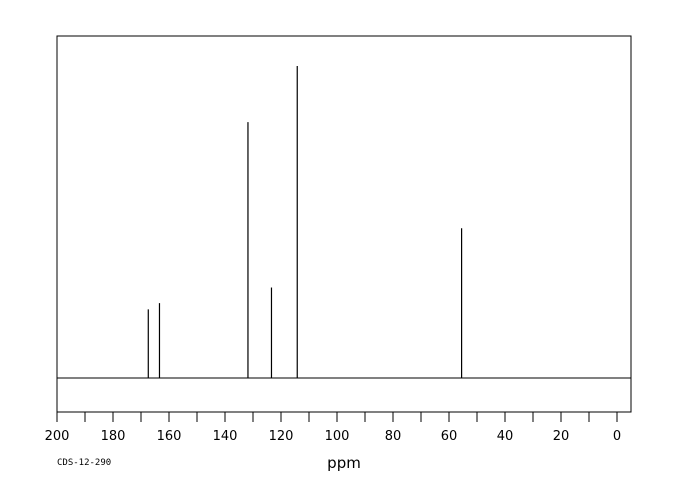  I want to click on x-tick-label-140: 140, so click(225, 436).